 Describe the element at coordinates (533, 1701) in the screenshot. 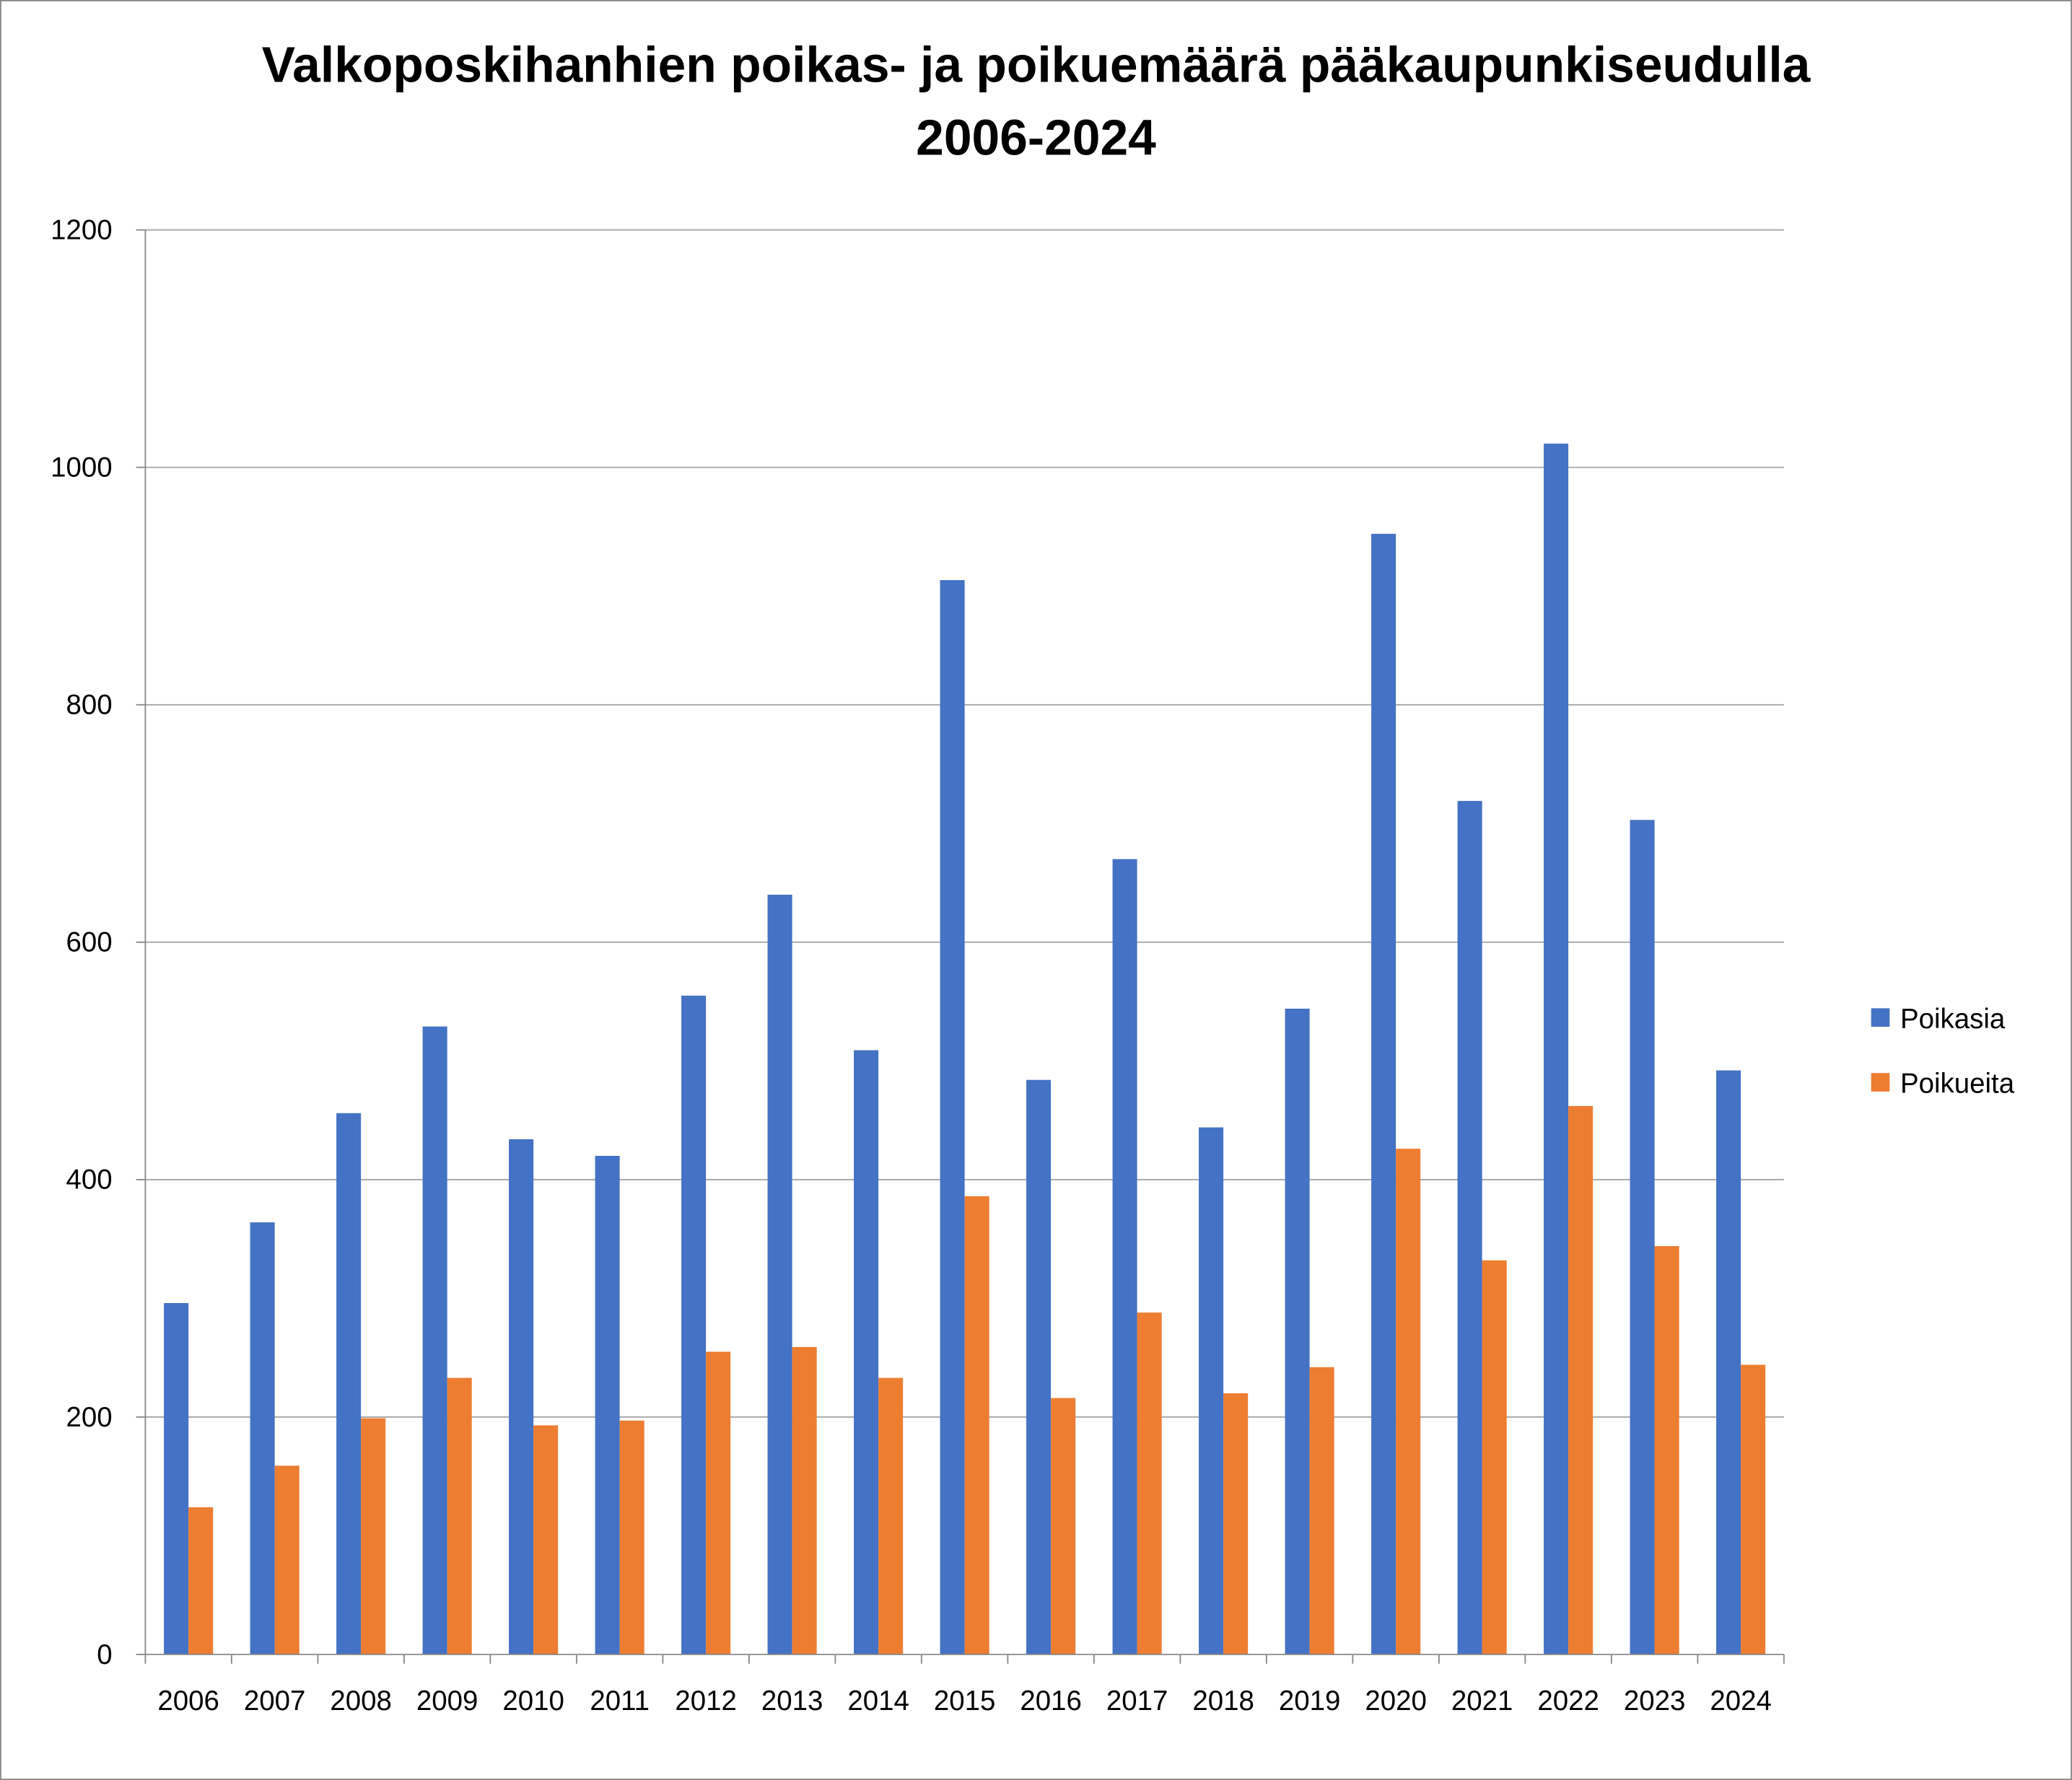

I see `x-tick-label: 2010` at that location.